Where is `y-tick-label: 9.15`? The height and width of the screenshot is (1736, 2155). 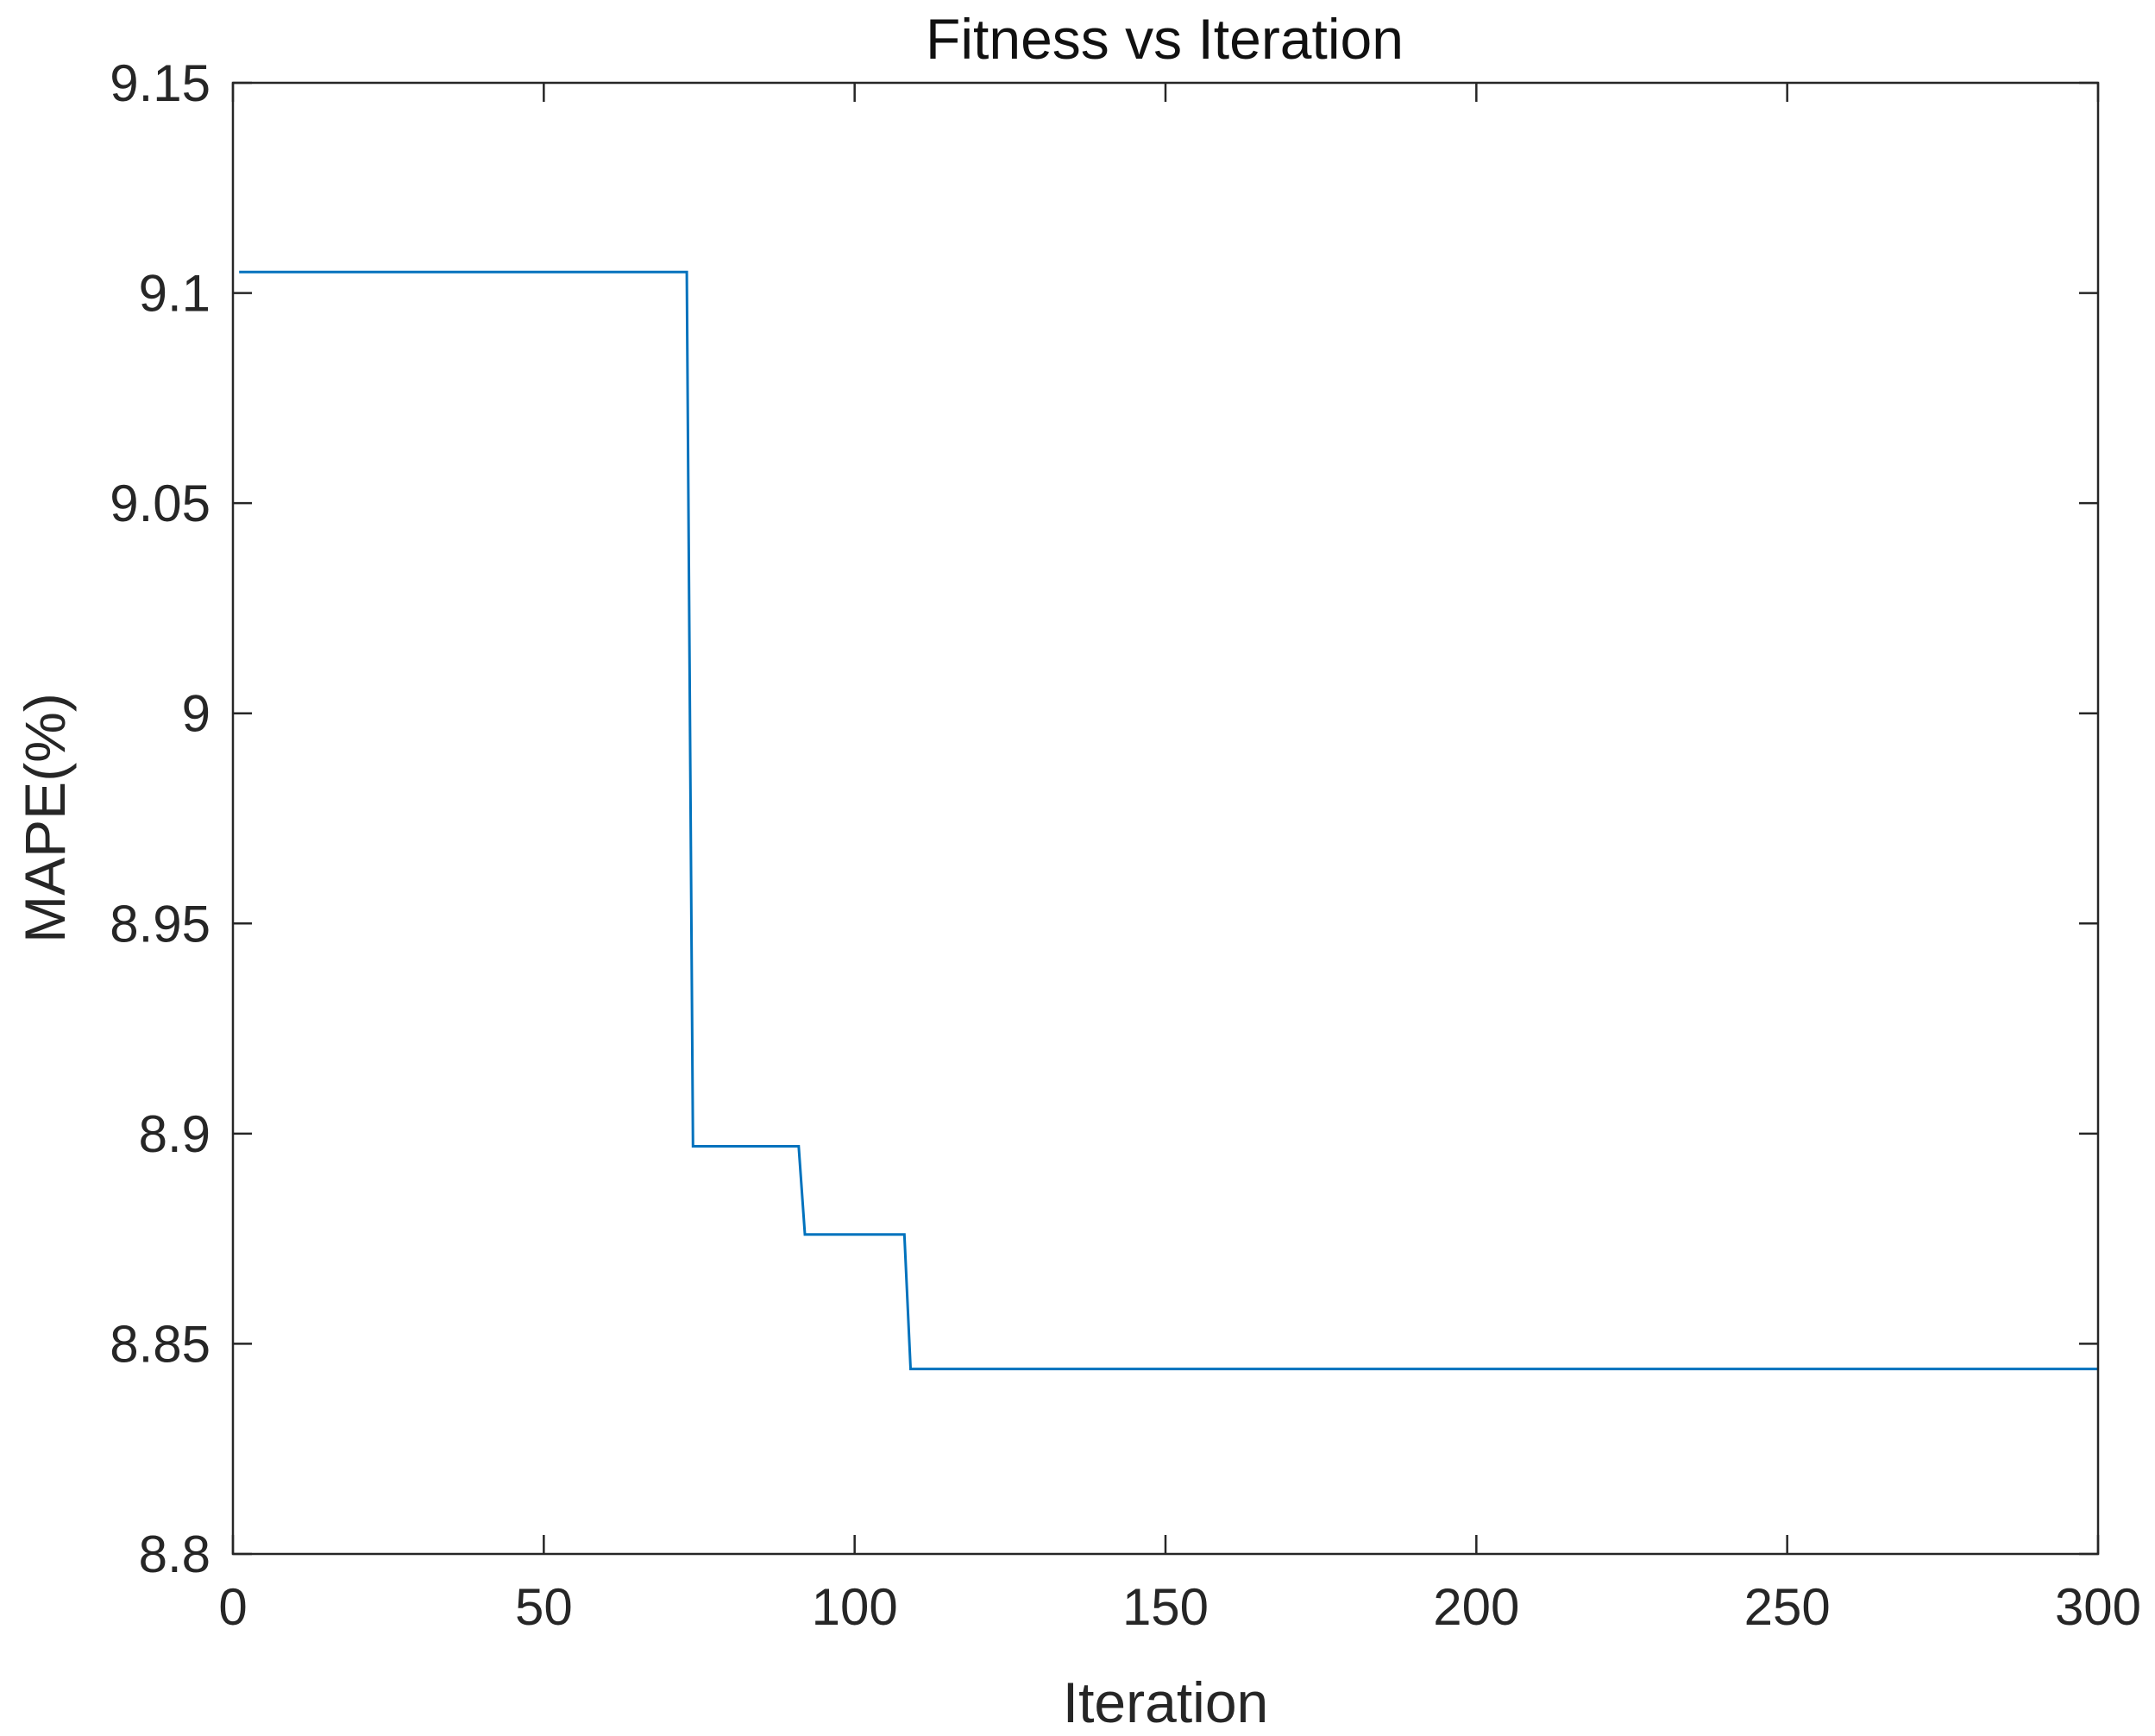 y-tick-label: 9.15 is located at coordinates (160, 83).